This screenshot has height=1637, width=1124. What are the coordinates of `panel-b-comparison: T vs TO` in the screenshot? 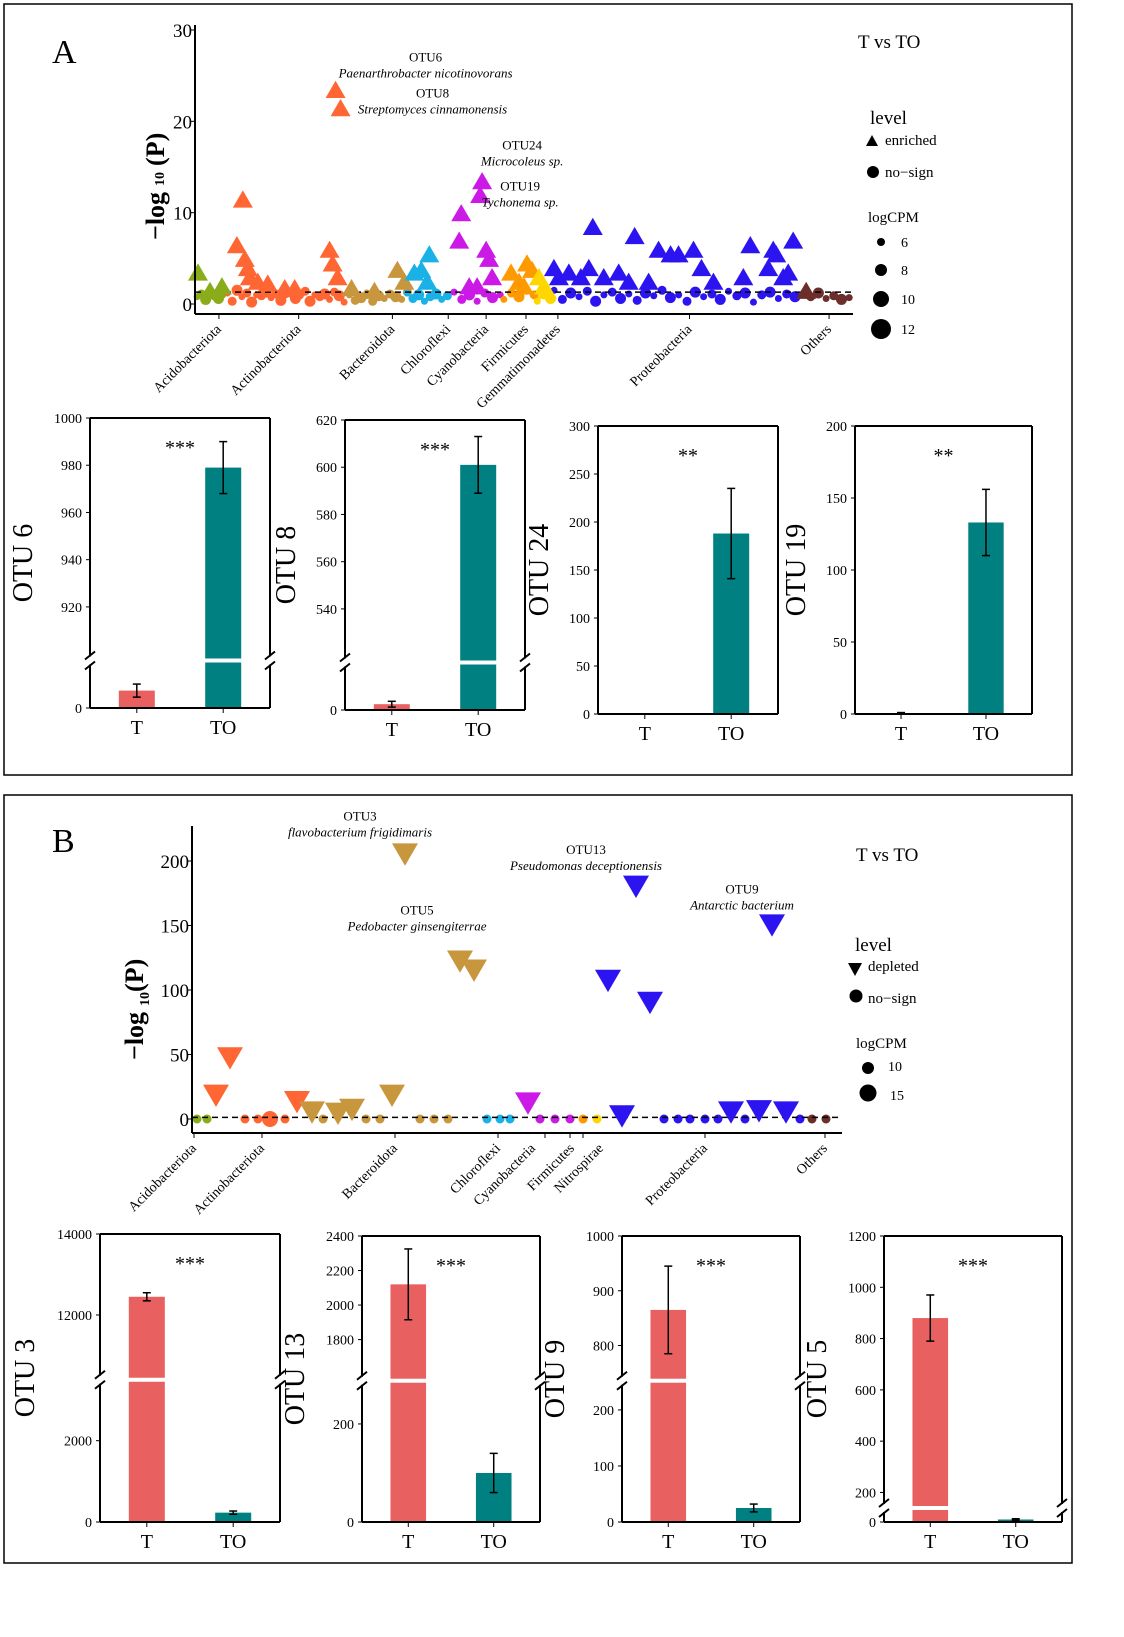 It's located at (887, 855).